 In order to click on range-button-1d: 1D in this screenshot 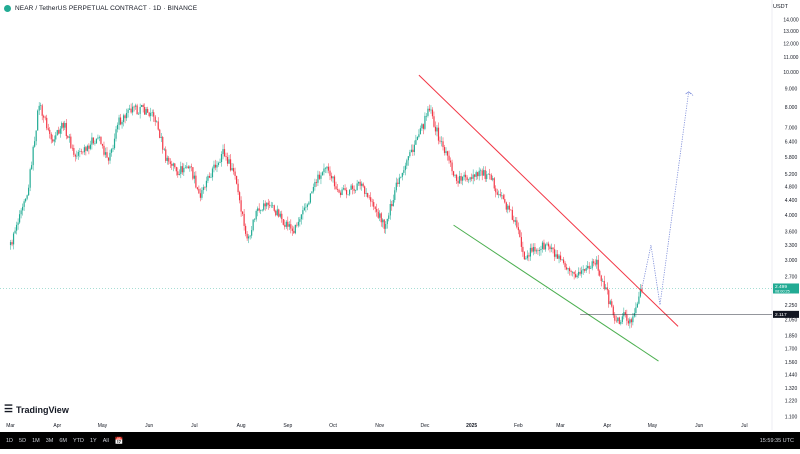, I will do `click(10, 440)`.